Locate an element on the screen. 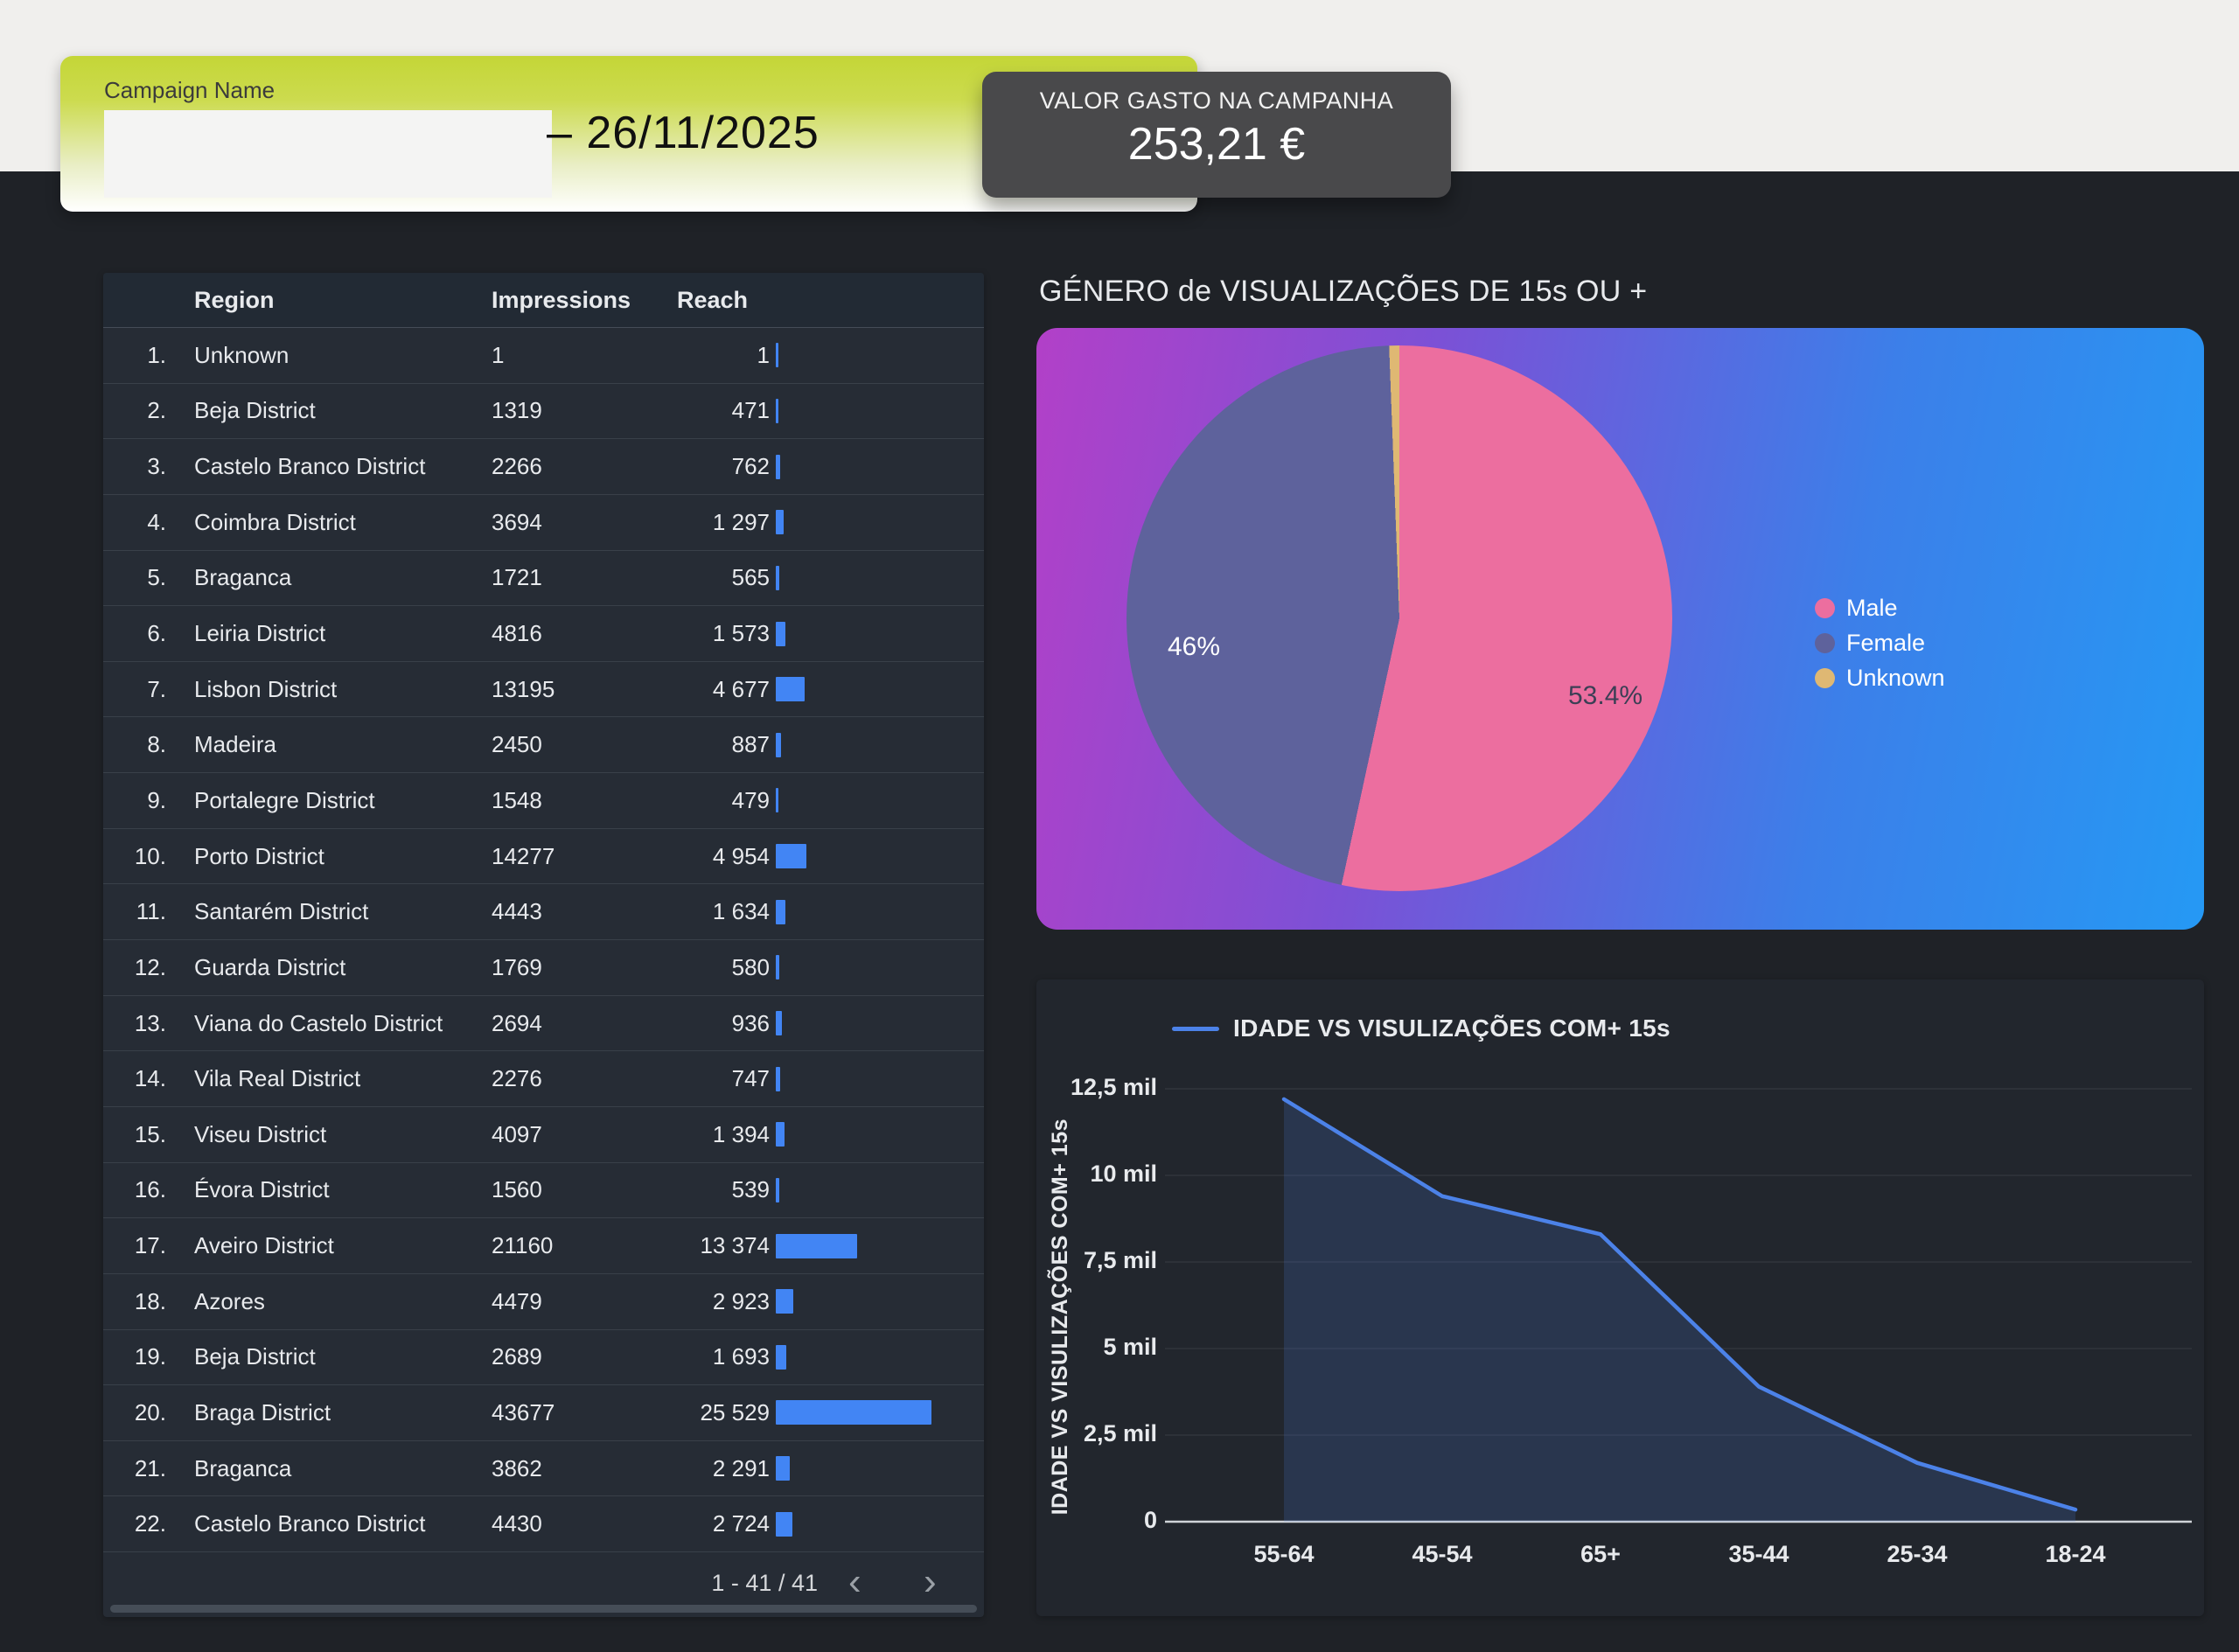 The height and width of the screenshot is (1652, 2239). row-region: Unknown is located at coordinates (241, 354).